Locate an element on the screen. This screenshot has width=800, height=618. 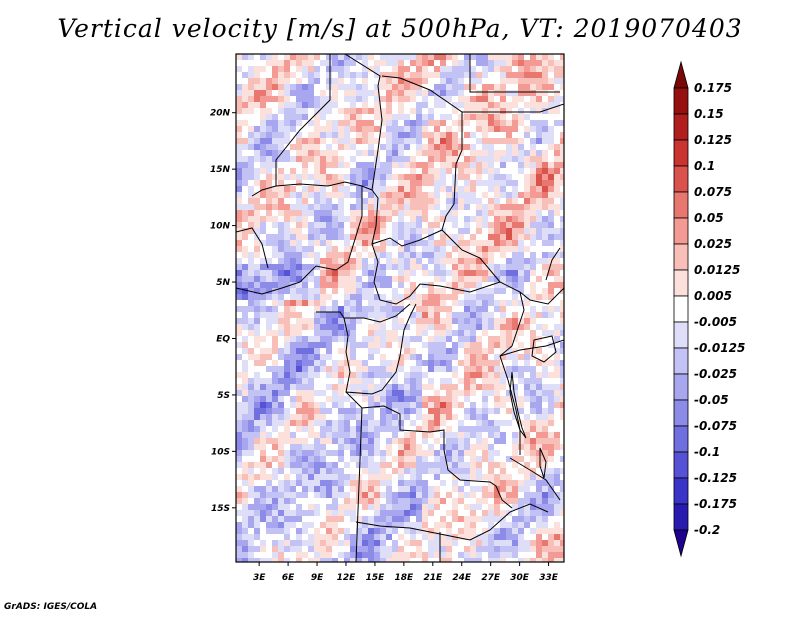
colorbar-label: 0.15 is located at coordinates (709, 114).